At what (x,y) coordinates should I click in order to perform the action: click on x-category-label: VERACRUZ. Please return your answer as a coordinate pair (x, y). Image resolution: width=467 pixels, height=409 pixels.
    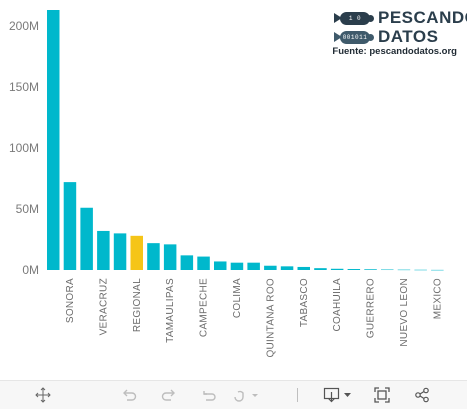
    Looking at the image, I should click on (103, 306).